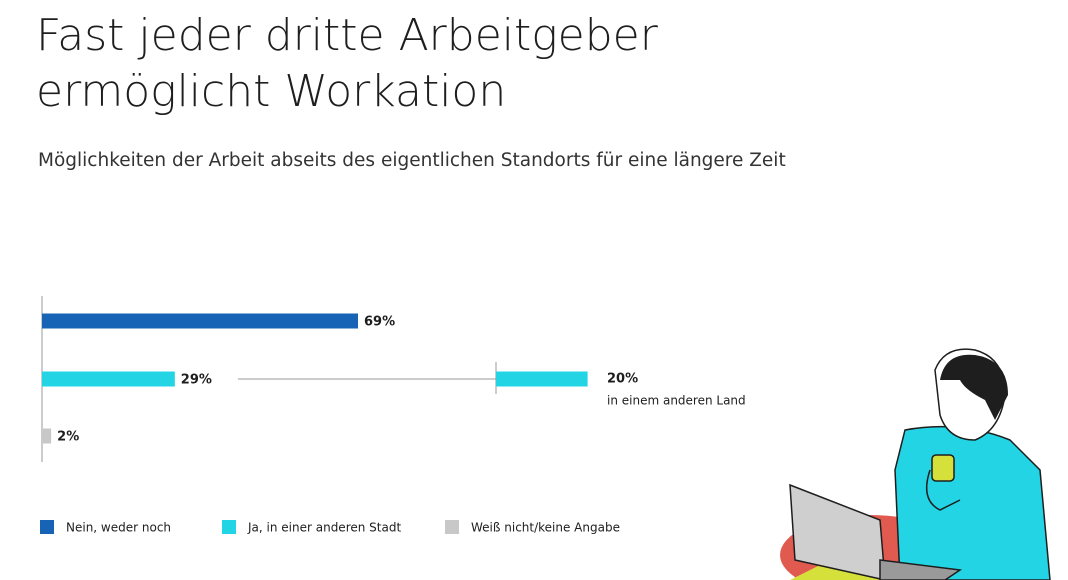  What do you see at coordinates (545, 528) in the screenshot?
I see `legend-label: Weiß nicht/keine Angabe` at bounding box center [545, 528].